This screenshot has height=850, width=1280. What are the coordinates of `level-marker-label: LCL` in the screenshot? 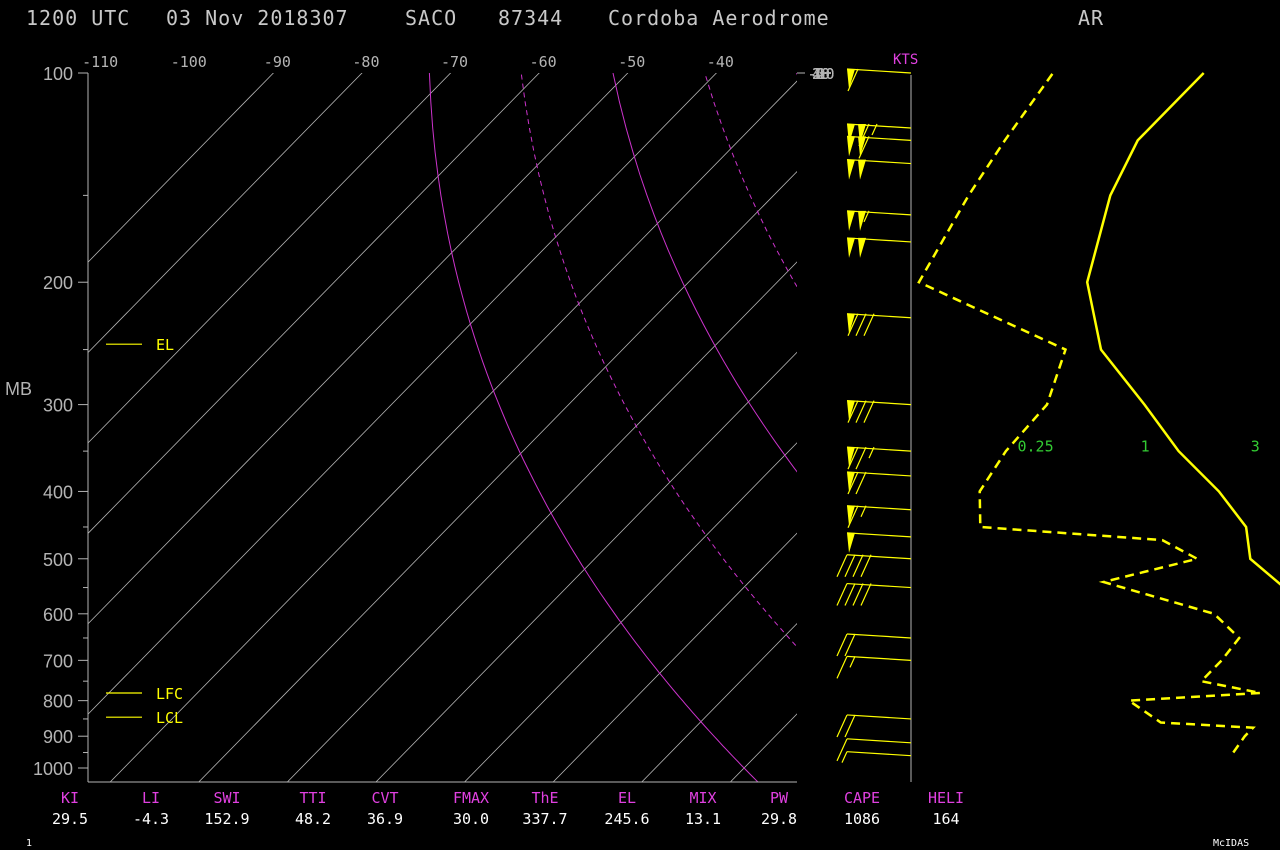 It's located at (169, 718).